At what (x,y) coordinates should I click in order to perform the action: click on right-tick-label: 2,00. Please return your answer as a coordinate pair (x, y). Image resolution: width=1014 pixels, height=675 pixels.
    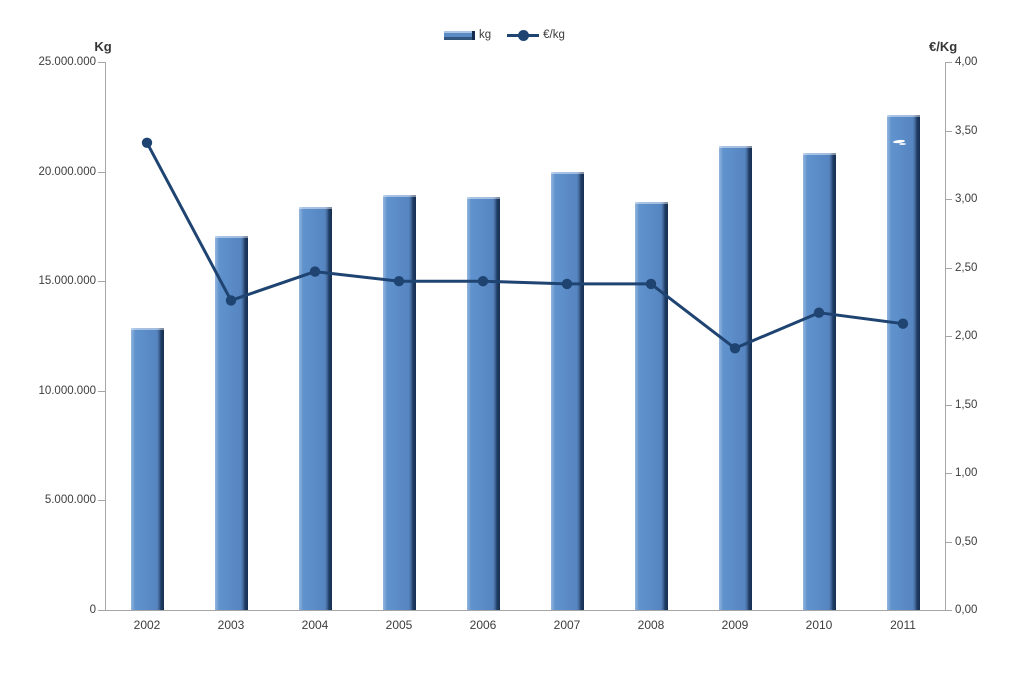
    Looking at the image, I should click on (966, 336).